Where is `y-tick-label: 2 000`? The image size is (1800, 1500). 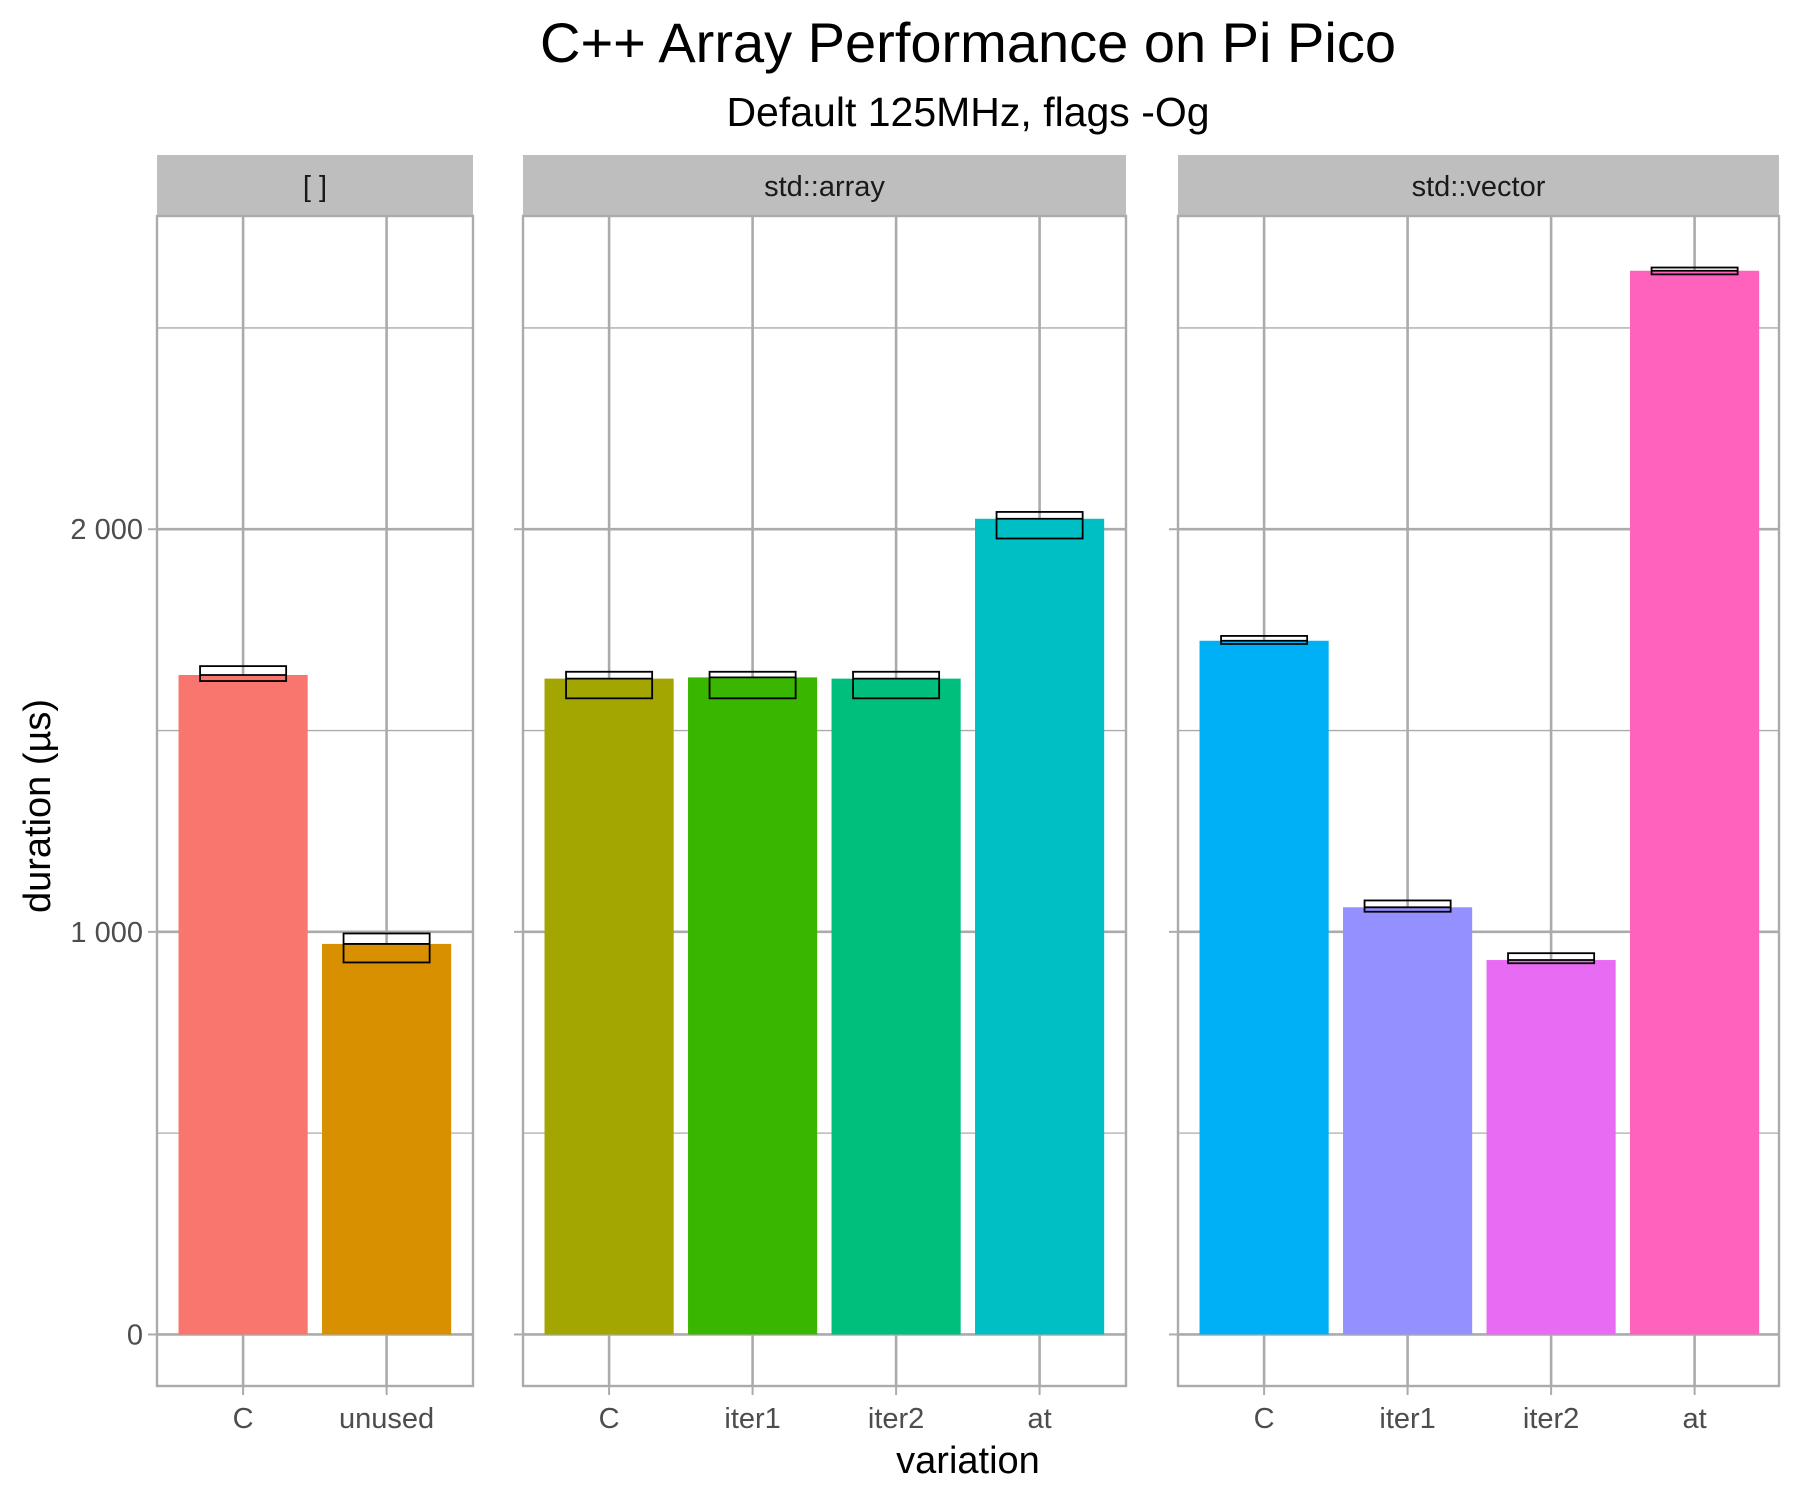
y-tick-label: 2 000 is located at coordinates (106, 530).